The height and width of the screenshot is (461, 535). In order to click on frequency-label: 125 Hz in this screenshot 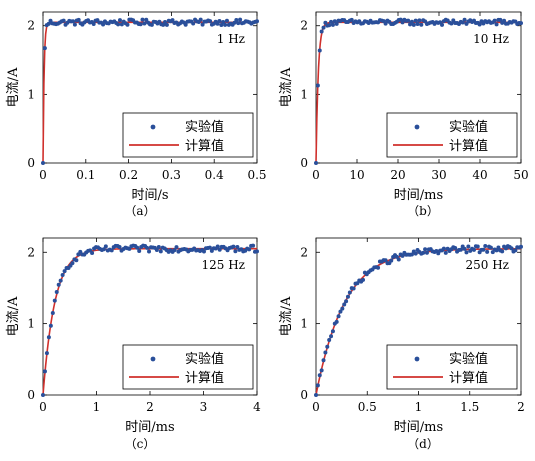, I will do `click(223, 265)`.